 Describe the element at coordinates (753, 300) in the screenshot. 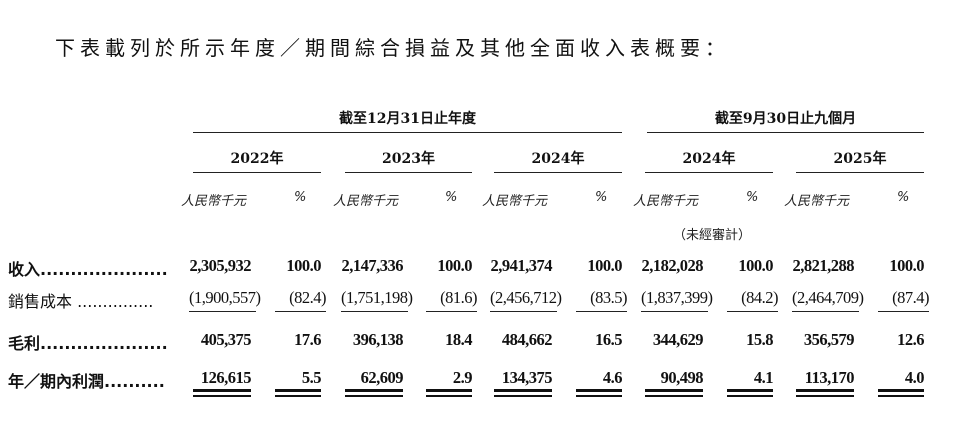

I see `value-percent: (84.2)` at that location.